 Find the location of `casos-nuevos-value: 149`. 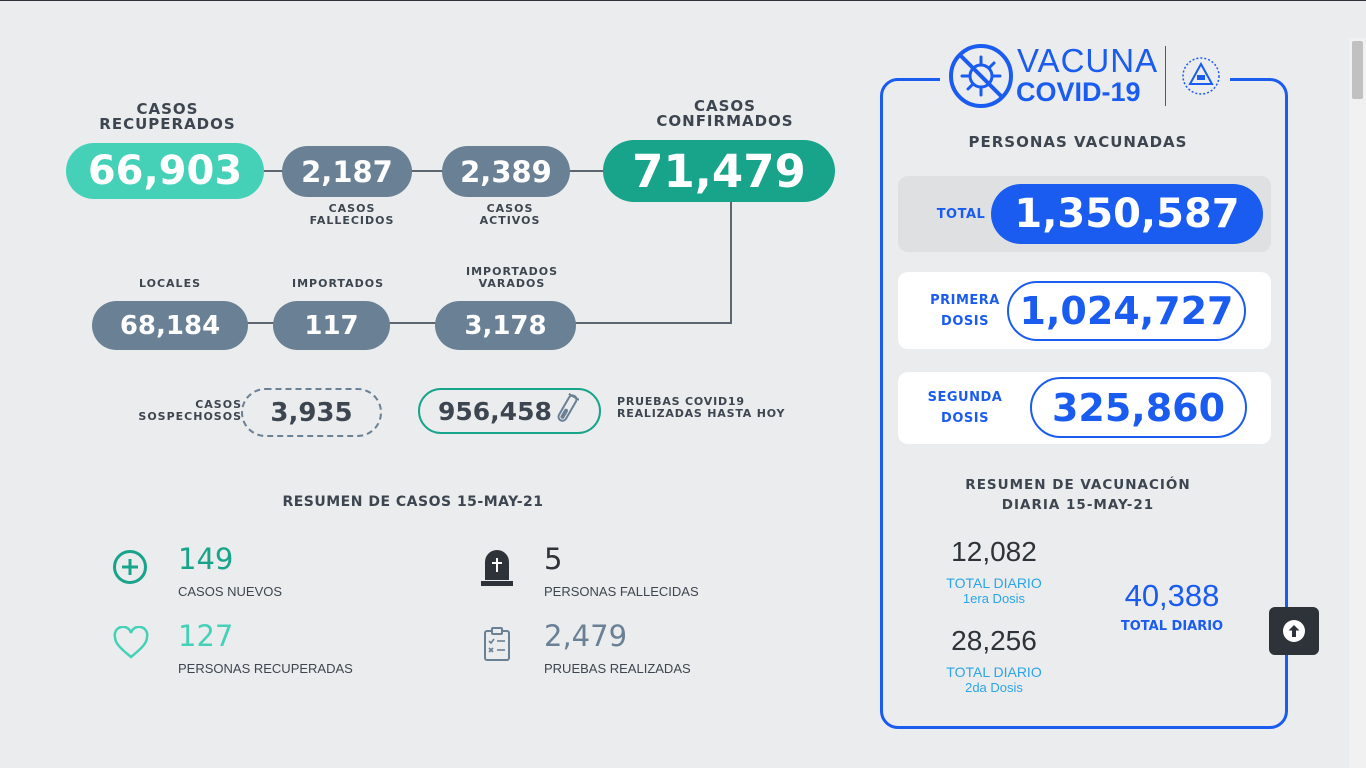

casos-nuevos-value: 149 is located at coordinates (206, 559).